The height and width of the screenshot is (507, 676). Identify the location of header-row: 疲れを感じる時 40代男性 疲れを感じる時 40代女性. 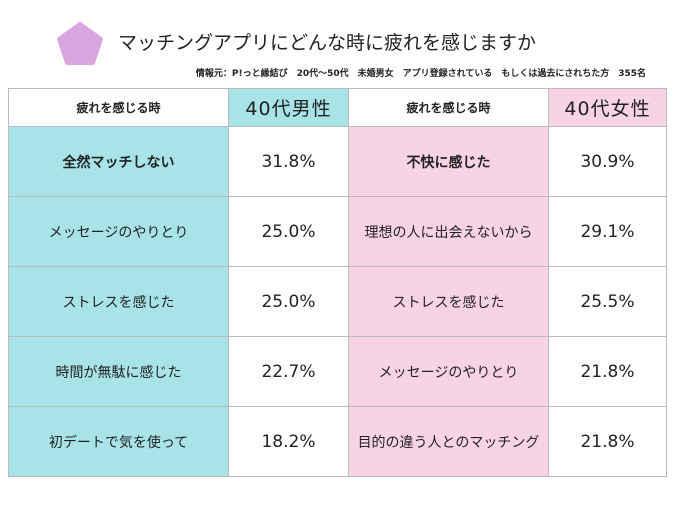
(337, 107).